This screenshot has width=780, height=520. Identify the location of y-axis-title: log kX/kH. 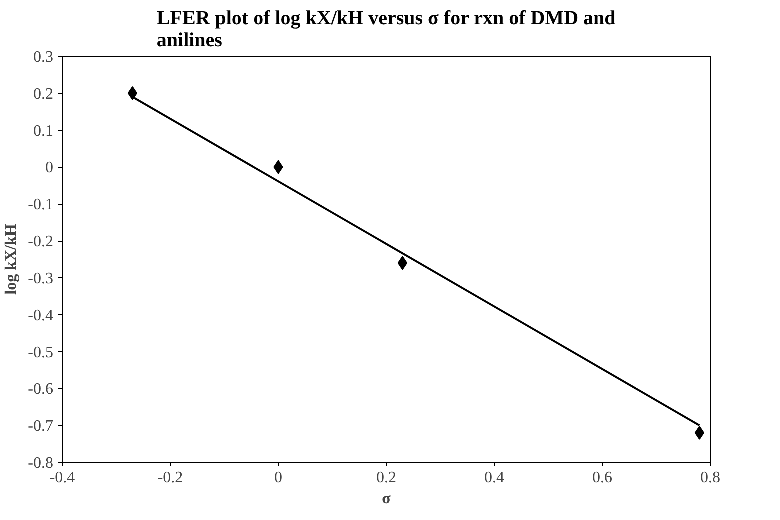
(11, 259).